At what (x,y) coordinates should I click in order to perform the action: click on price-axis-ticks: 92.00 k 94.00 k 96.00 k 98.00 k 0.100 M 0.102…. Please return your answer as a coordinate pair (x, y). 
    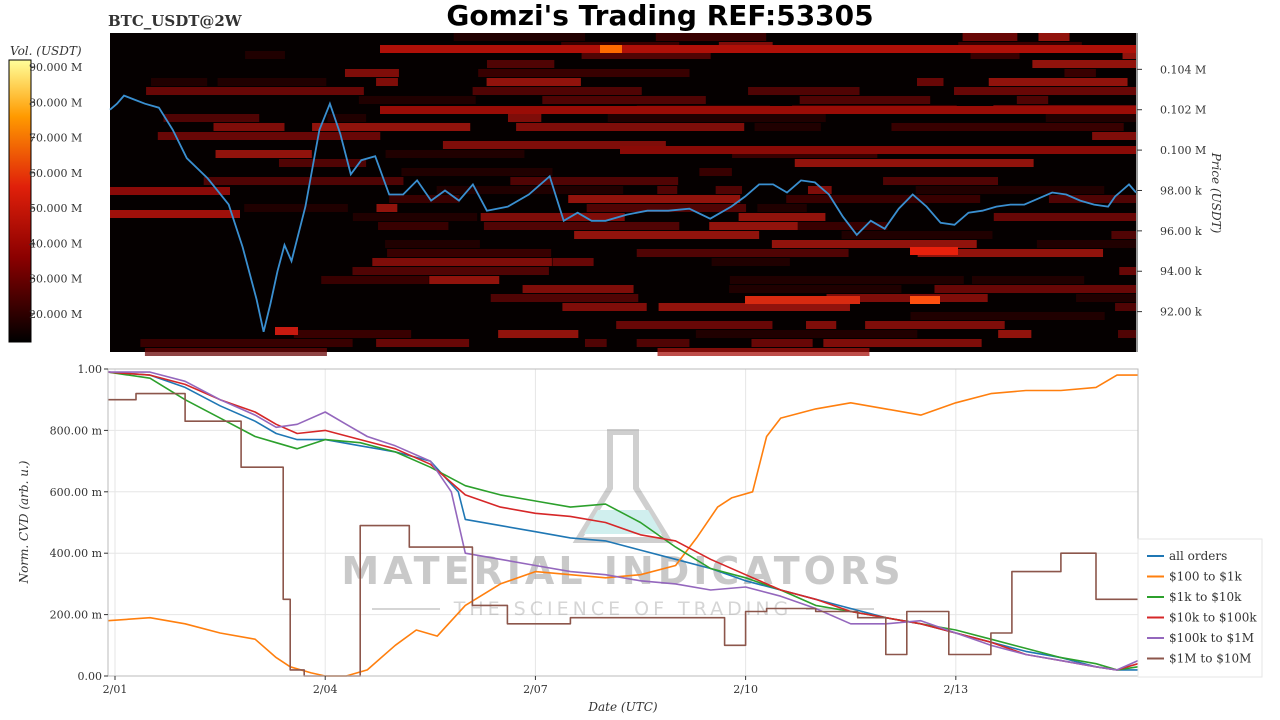
    Looking at the image, I should click on (1171, 191).